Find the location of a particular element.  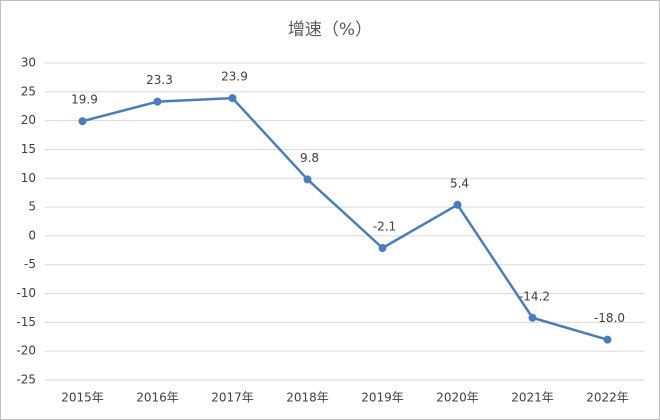

data-label: 9.8 is located at coordinates (309, 158).